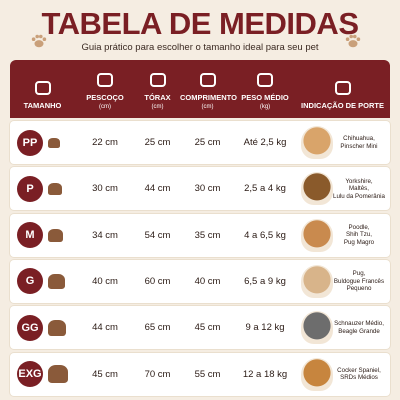  Describe the element at coordinates (265, 89) in the screenshot. I see `header-cell: PESO MÉDIO (kg)` at that location.